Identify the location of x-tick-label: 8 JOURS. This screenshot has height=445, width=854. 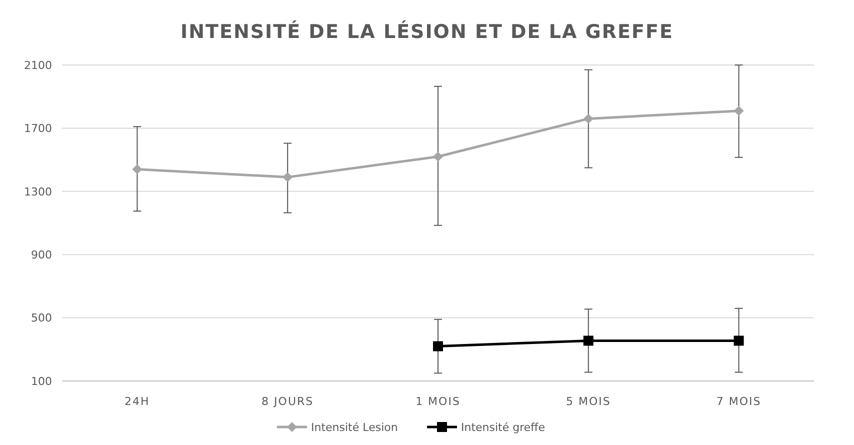
(288, 401).